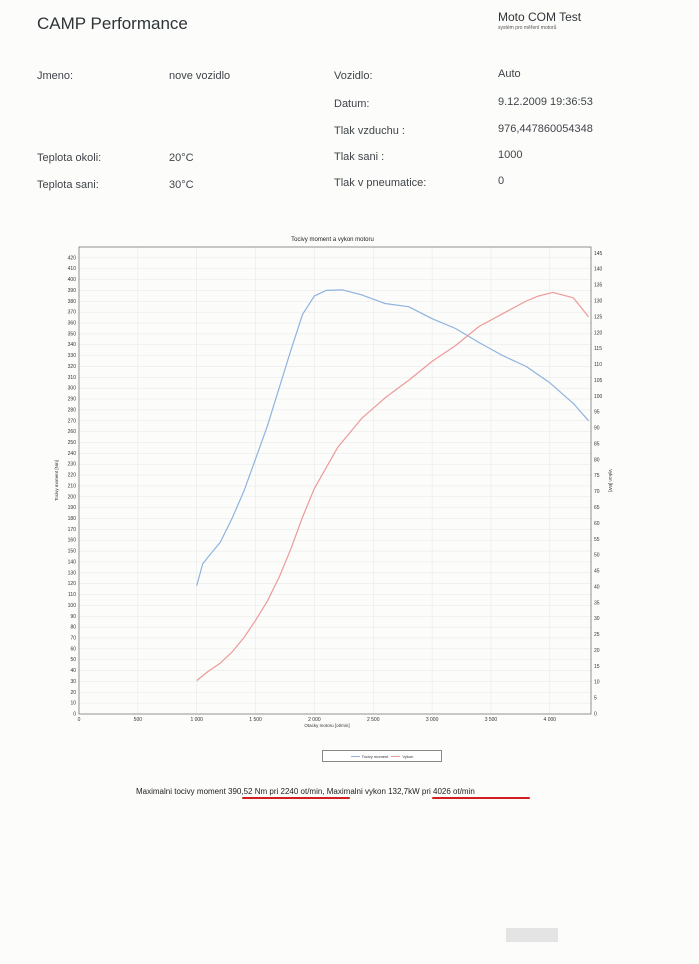 The width and height of the screenshot is (699, 964). I want to click on y2-tick-label: 125, so click(598, 317).